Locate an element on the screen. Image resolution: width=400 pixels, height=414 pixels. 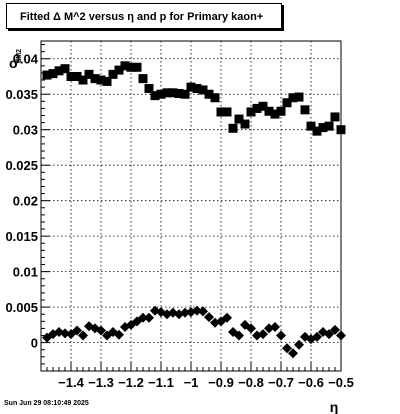
x-tick-label: −1 is located at coordinates (191, 382).